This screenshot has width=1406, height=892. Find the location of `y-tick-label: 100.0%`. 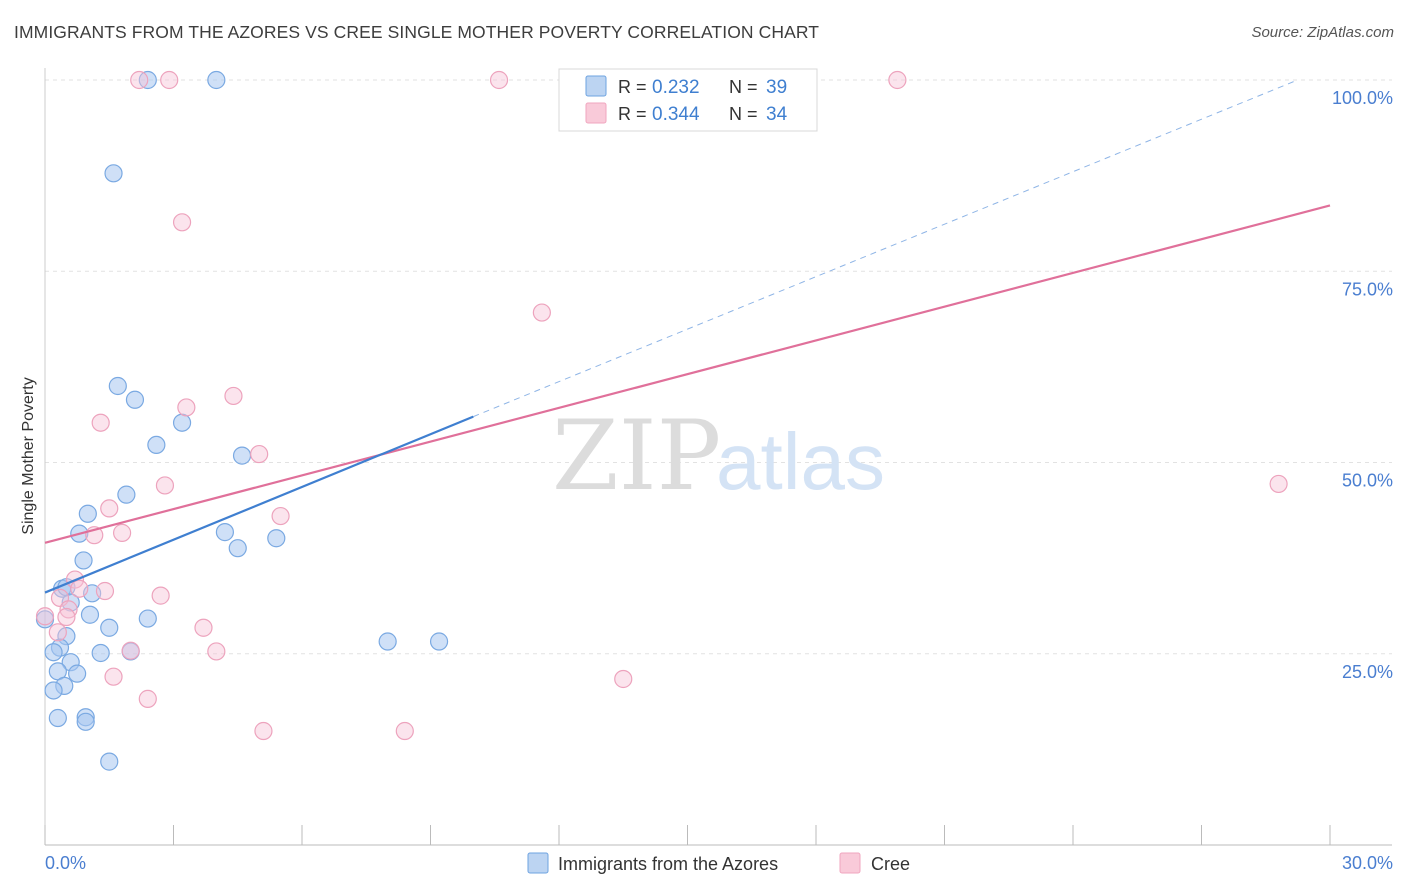

y-tick-label: 100.0% is located at coordinates (1362, 98).